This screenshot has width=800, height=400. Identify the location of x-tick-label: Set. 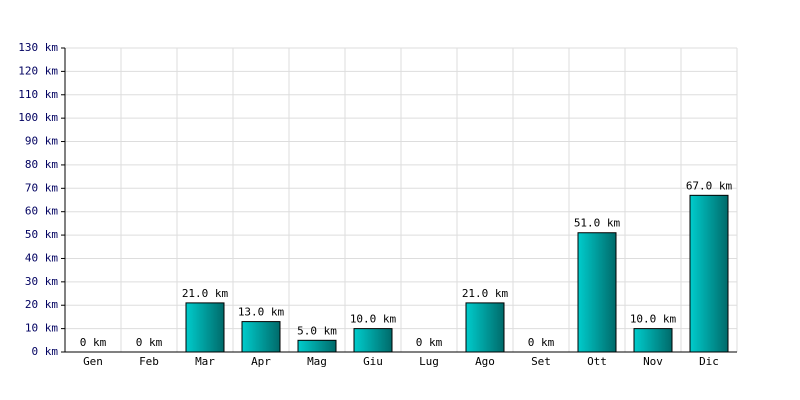
(541, 361).